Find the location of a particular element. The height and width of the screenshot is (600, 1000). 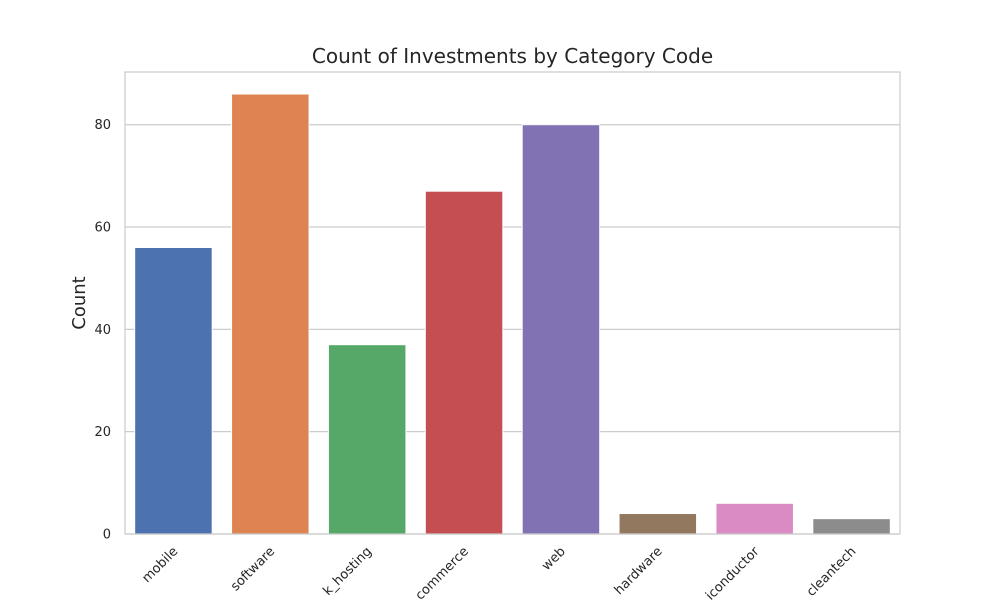

y-tick-label: 0 is located at coordinates (107, 535).